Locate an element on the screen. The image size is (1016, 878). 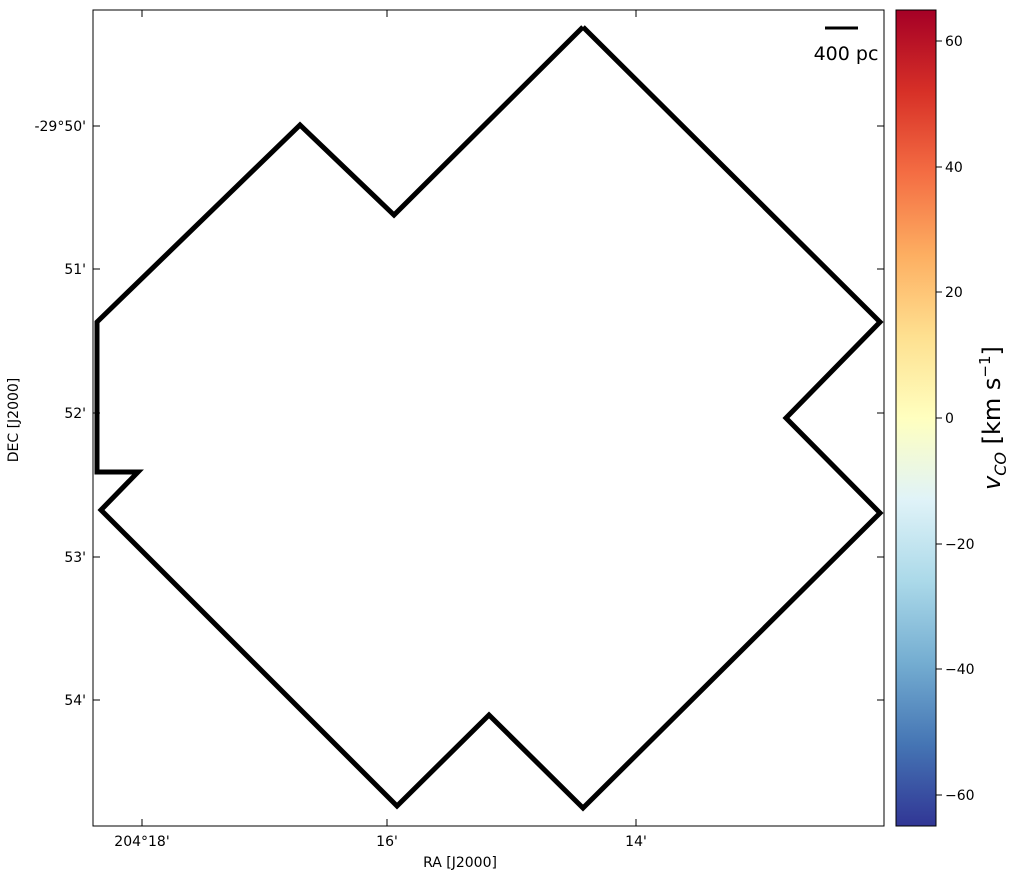
colorbar-tick-label: 20 is located at coordinates (954, 293).